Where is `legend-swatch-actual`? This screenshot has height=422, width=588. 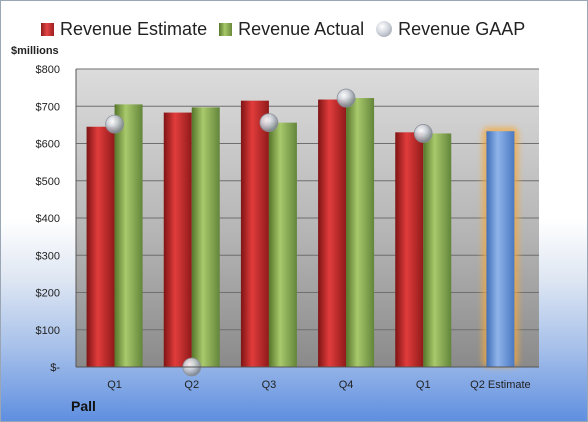
legend-swatch-actual is located at coordinates (226, 29).